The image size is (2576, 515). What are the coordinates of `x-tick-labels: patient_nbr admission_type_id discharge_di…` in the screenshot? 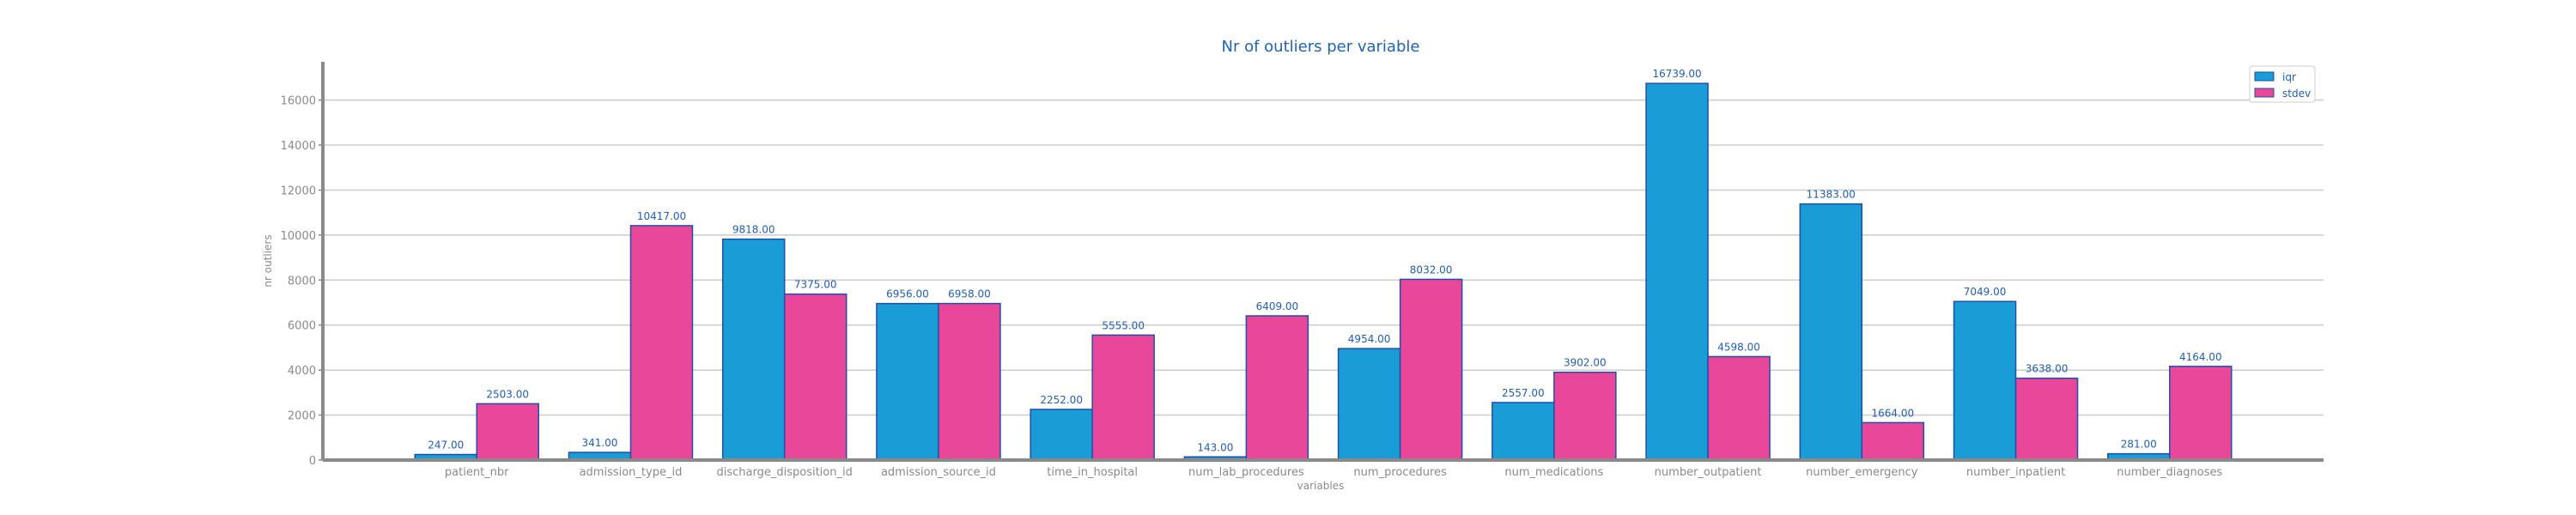 It's located at (1334, 472).